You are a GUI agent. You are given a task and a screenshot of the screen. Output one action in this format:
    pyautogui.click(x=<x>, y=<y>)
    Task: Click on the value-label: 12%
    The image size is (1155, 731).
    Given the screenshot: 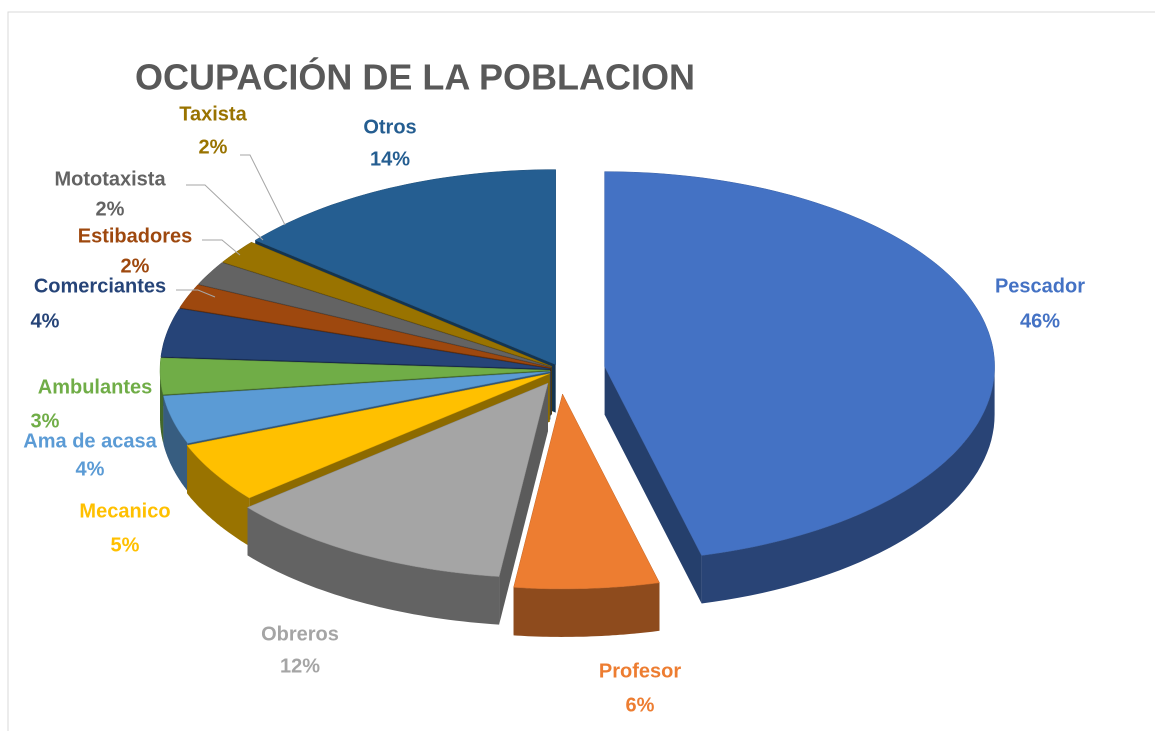 What is the action you would take?
    pyautogui.click(x=300, y=666)
    